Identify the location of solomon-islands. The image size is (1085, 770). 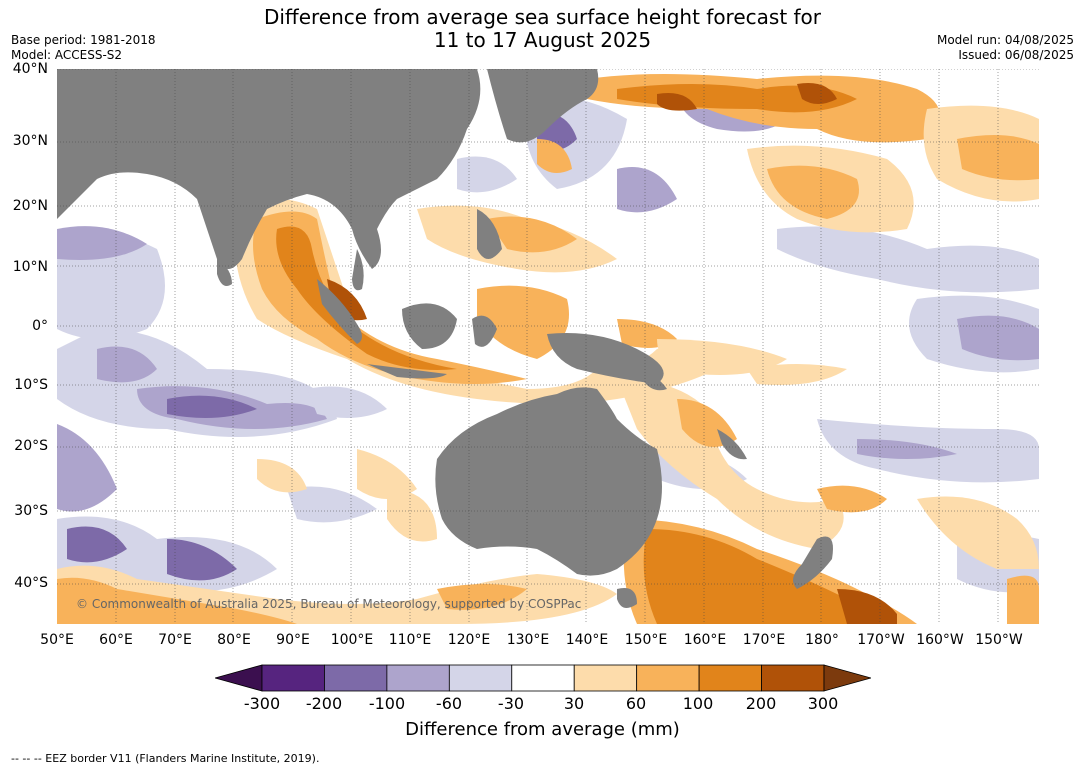
(652, 380).